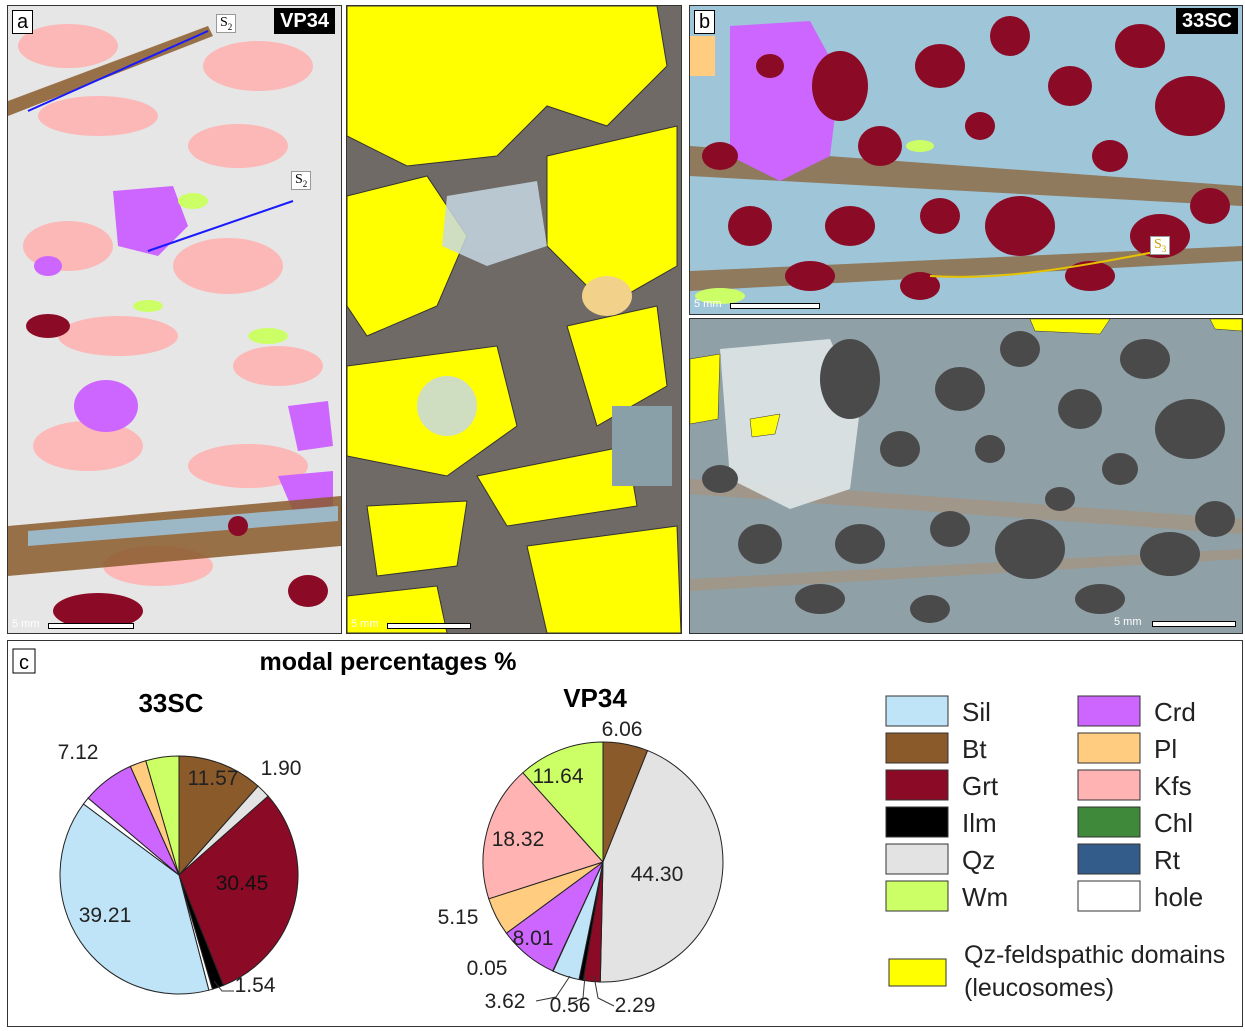 This screenshot has height=1031, width=1245. Describe the element at coordinates (978, 860) in the screenshot. I see `legend-label-qz: Qz` at that location.